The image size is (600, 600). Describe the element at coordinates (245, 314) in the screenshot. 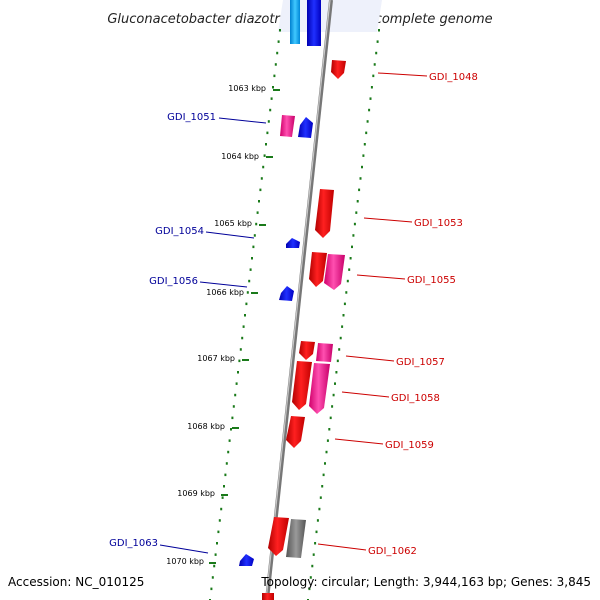

I see `left-tick-ruler` at that location.